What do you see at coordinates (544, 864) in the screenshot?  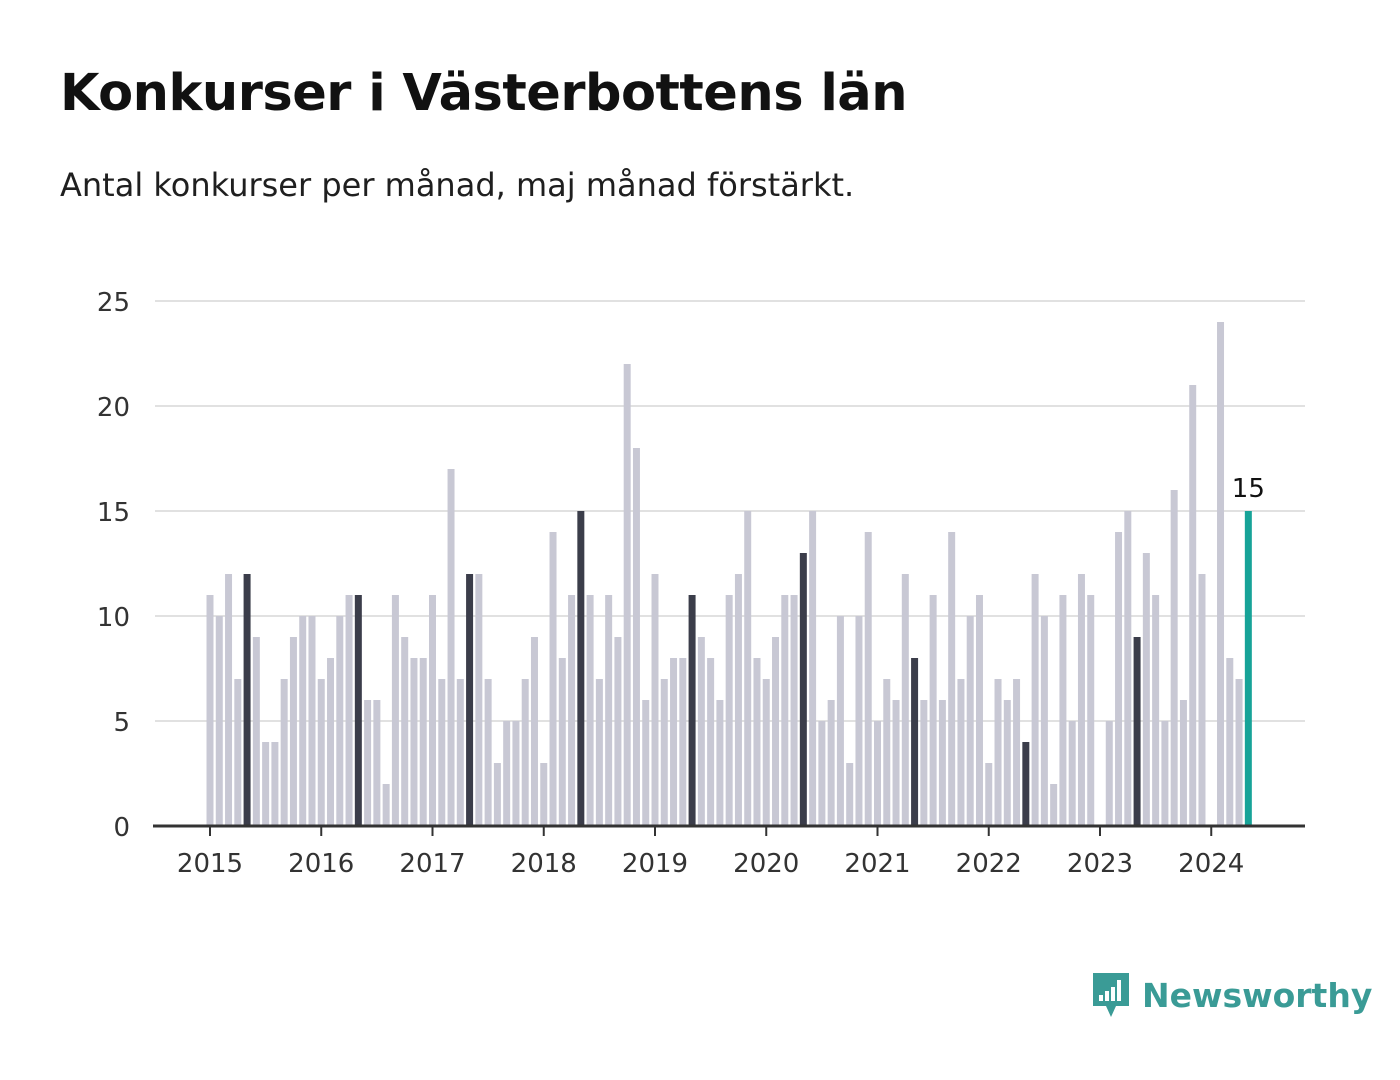 I see `x-tick-label: 2018` at bounding box center [544, 864].